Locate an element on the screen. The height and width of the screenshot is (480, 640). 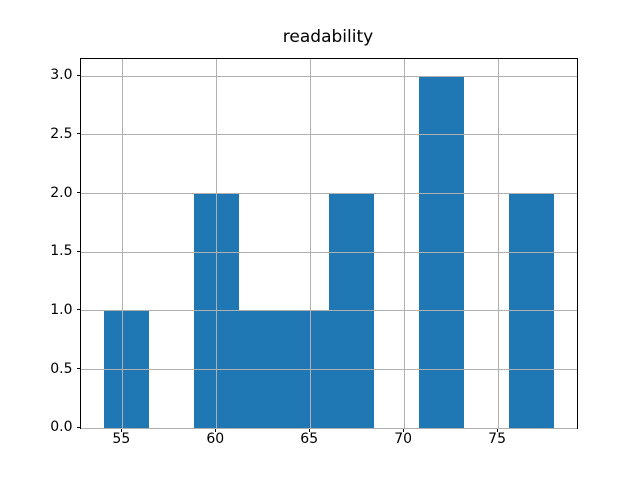
x-tick-label: 75 is located at coordinates (497, 439).